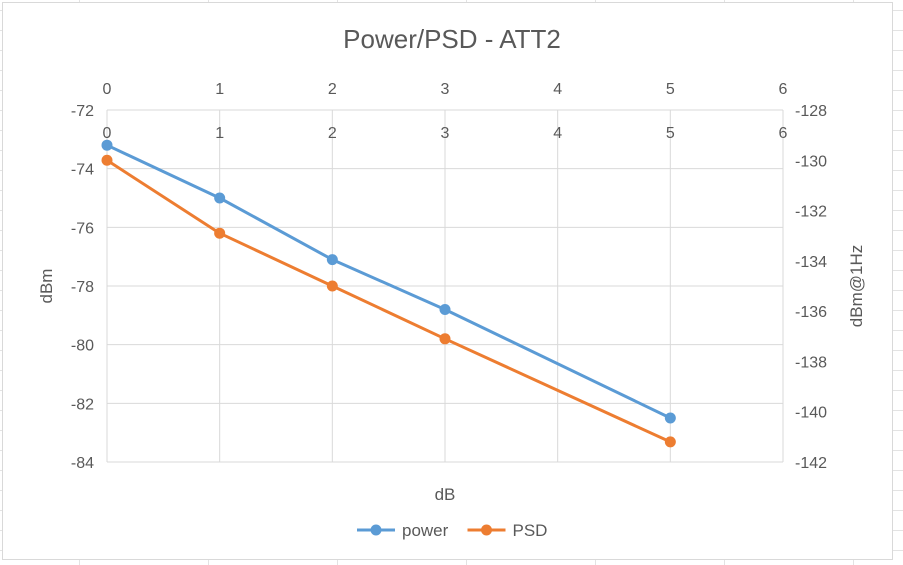 This screenshot has width=903, height=565. What do you see at coordinates (557, 89) in the screenshot?
I see `x-tick-label-top: 4` at bounding box center [557, 89].